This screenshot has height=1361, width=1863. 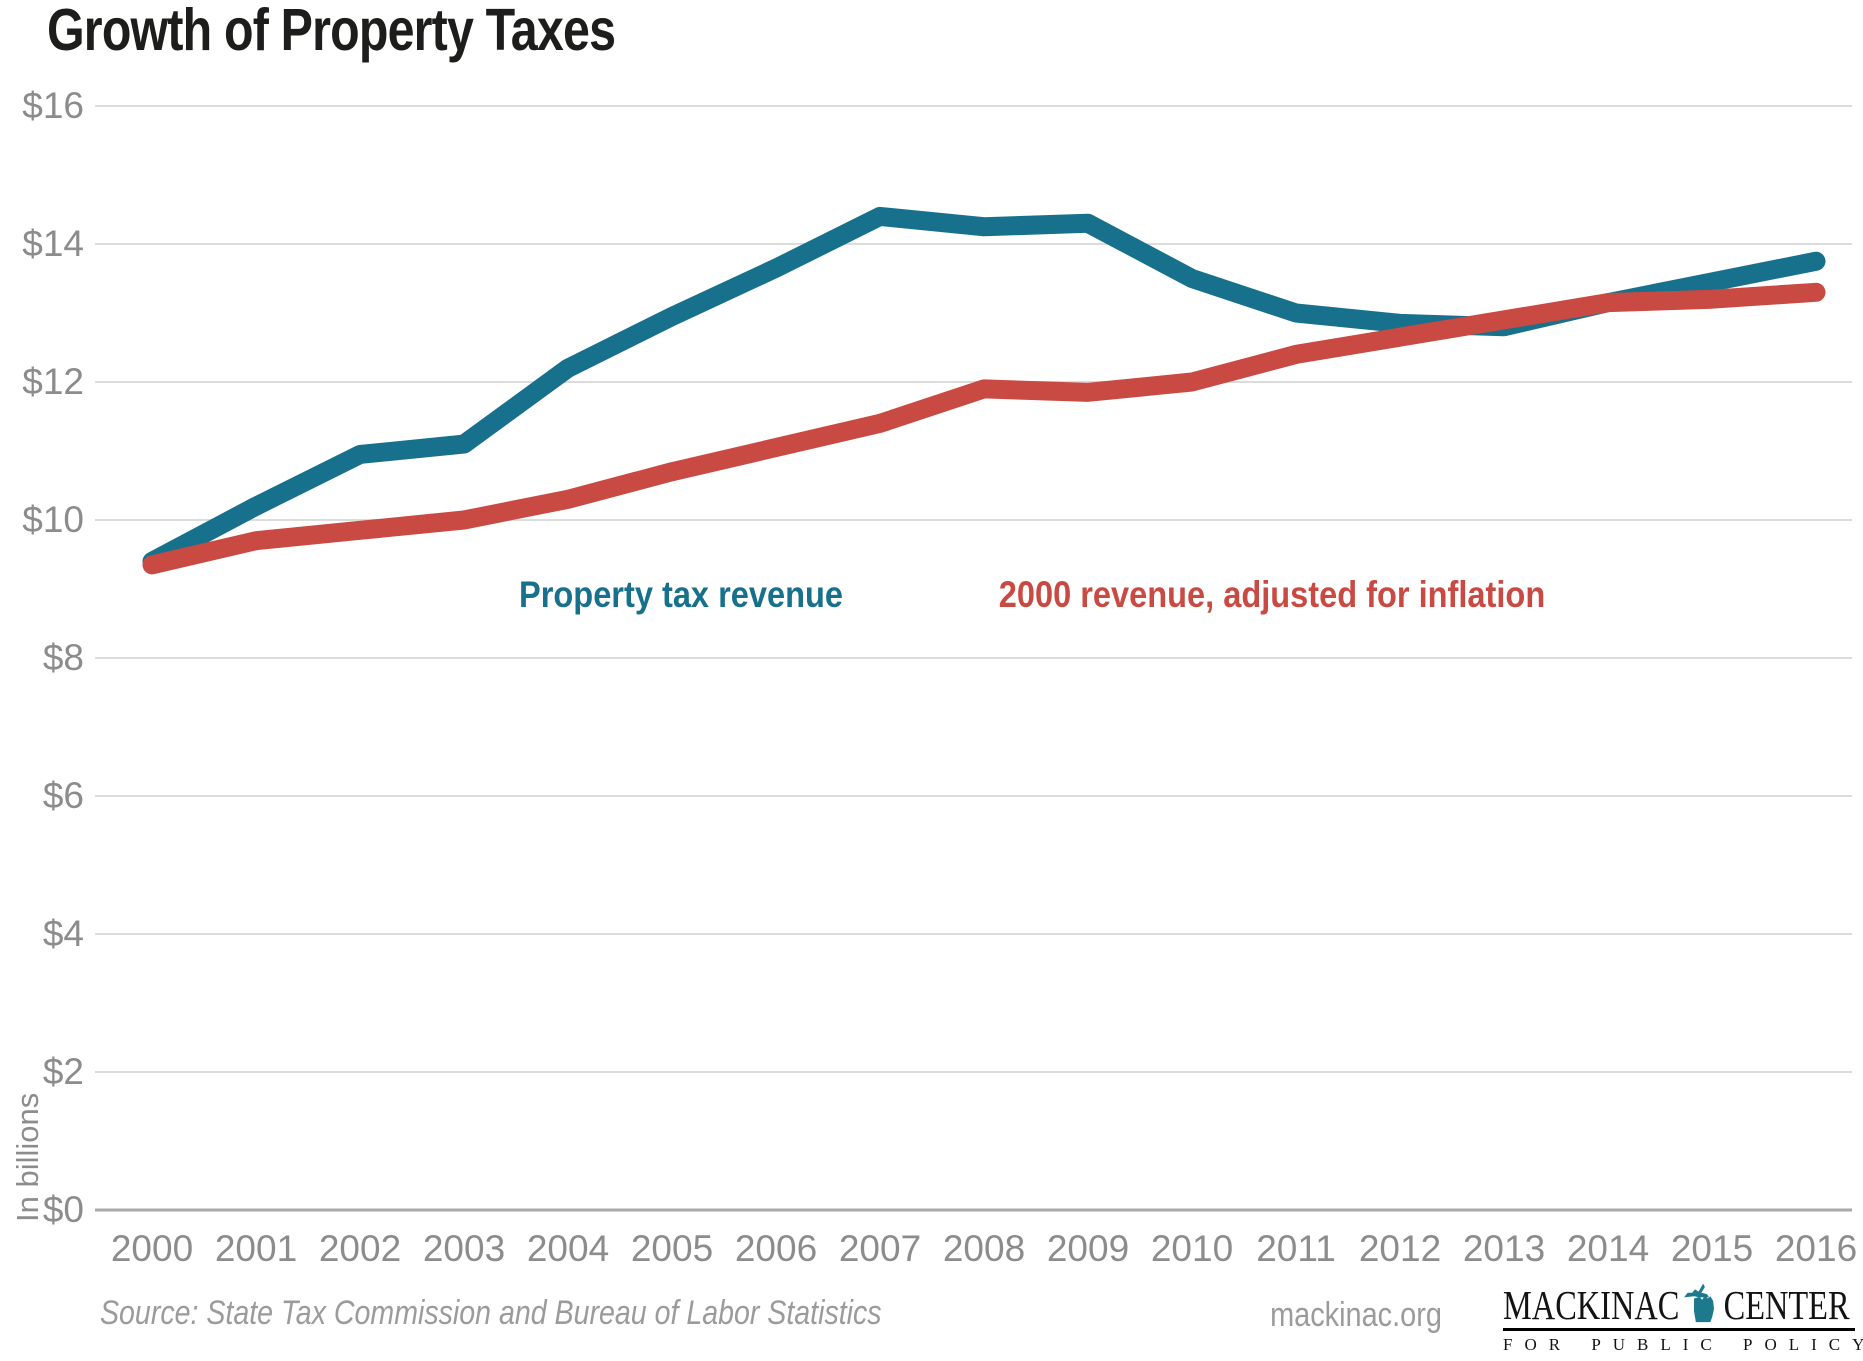 I want to click on legend-property-tax-revenue: Property tax revenue, so click(x=681, y=594).